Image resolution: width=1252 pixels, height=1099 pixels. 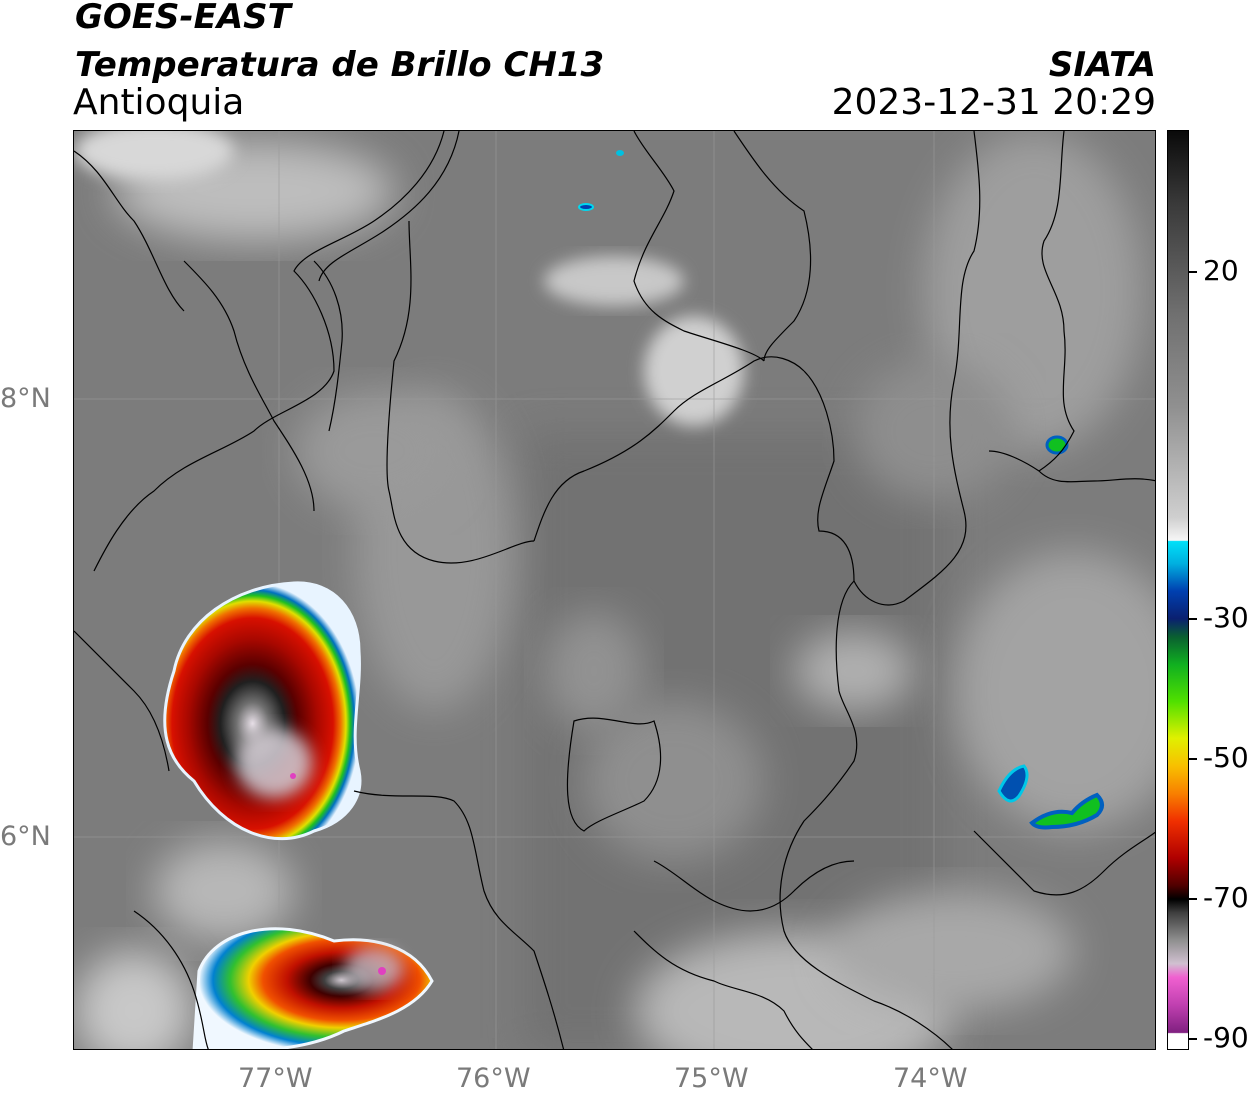 I want to click on colorbar-label: -90, so click(x=1226, y=1037).